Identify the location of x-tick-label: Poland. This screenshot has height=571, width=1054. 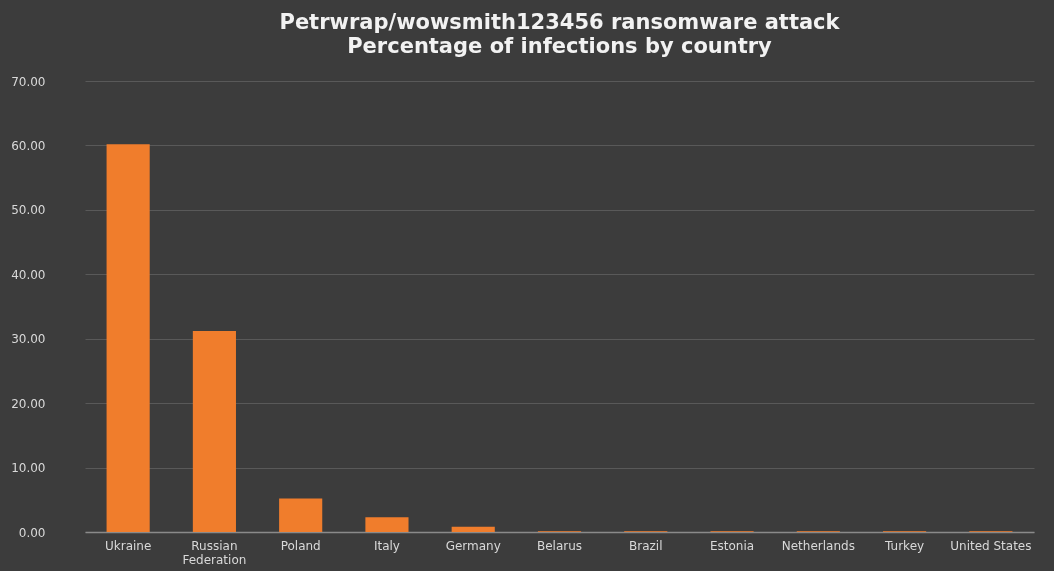
(300, 545).